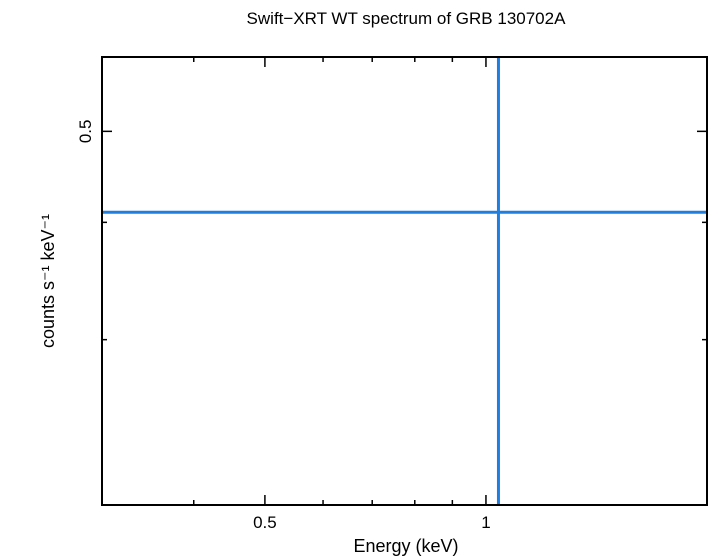 This screenshot has height=556, width=710. What do you see at coordinates (372, 522) in the screenshot?
I see `x-tick-labels: 0.5 1` at bounding box center [372, 522].